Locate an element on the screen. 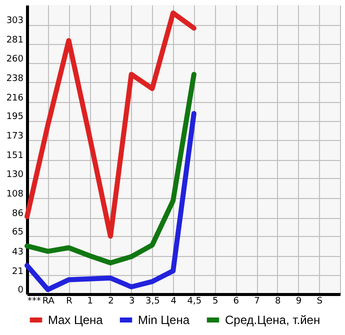 This screenshot has width=345, height=335. legend-label: Сред.Цена, т.йен is located at coordinates (272, 320).